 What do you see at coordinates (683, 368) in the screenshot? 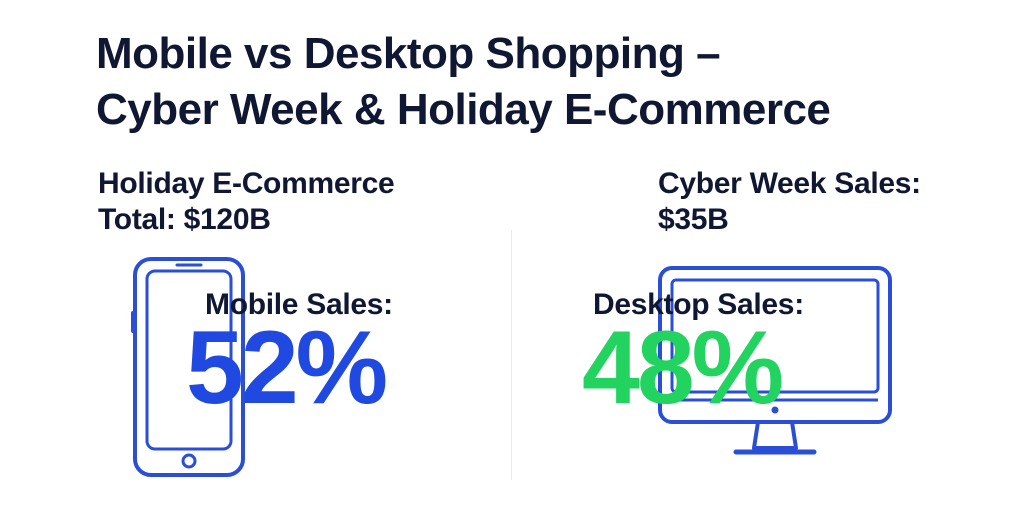
I see `desktop-sales-value: 48%` at bounding box center [683, 368].